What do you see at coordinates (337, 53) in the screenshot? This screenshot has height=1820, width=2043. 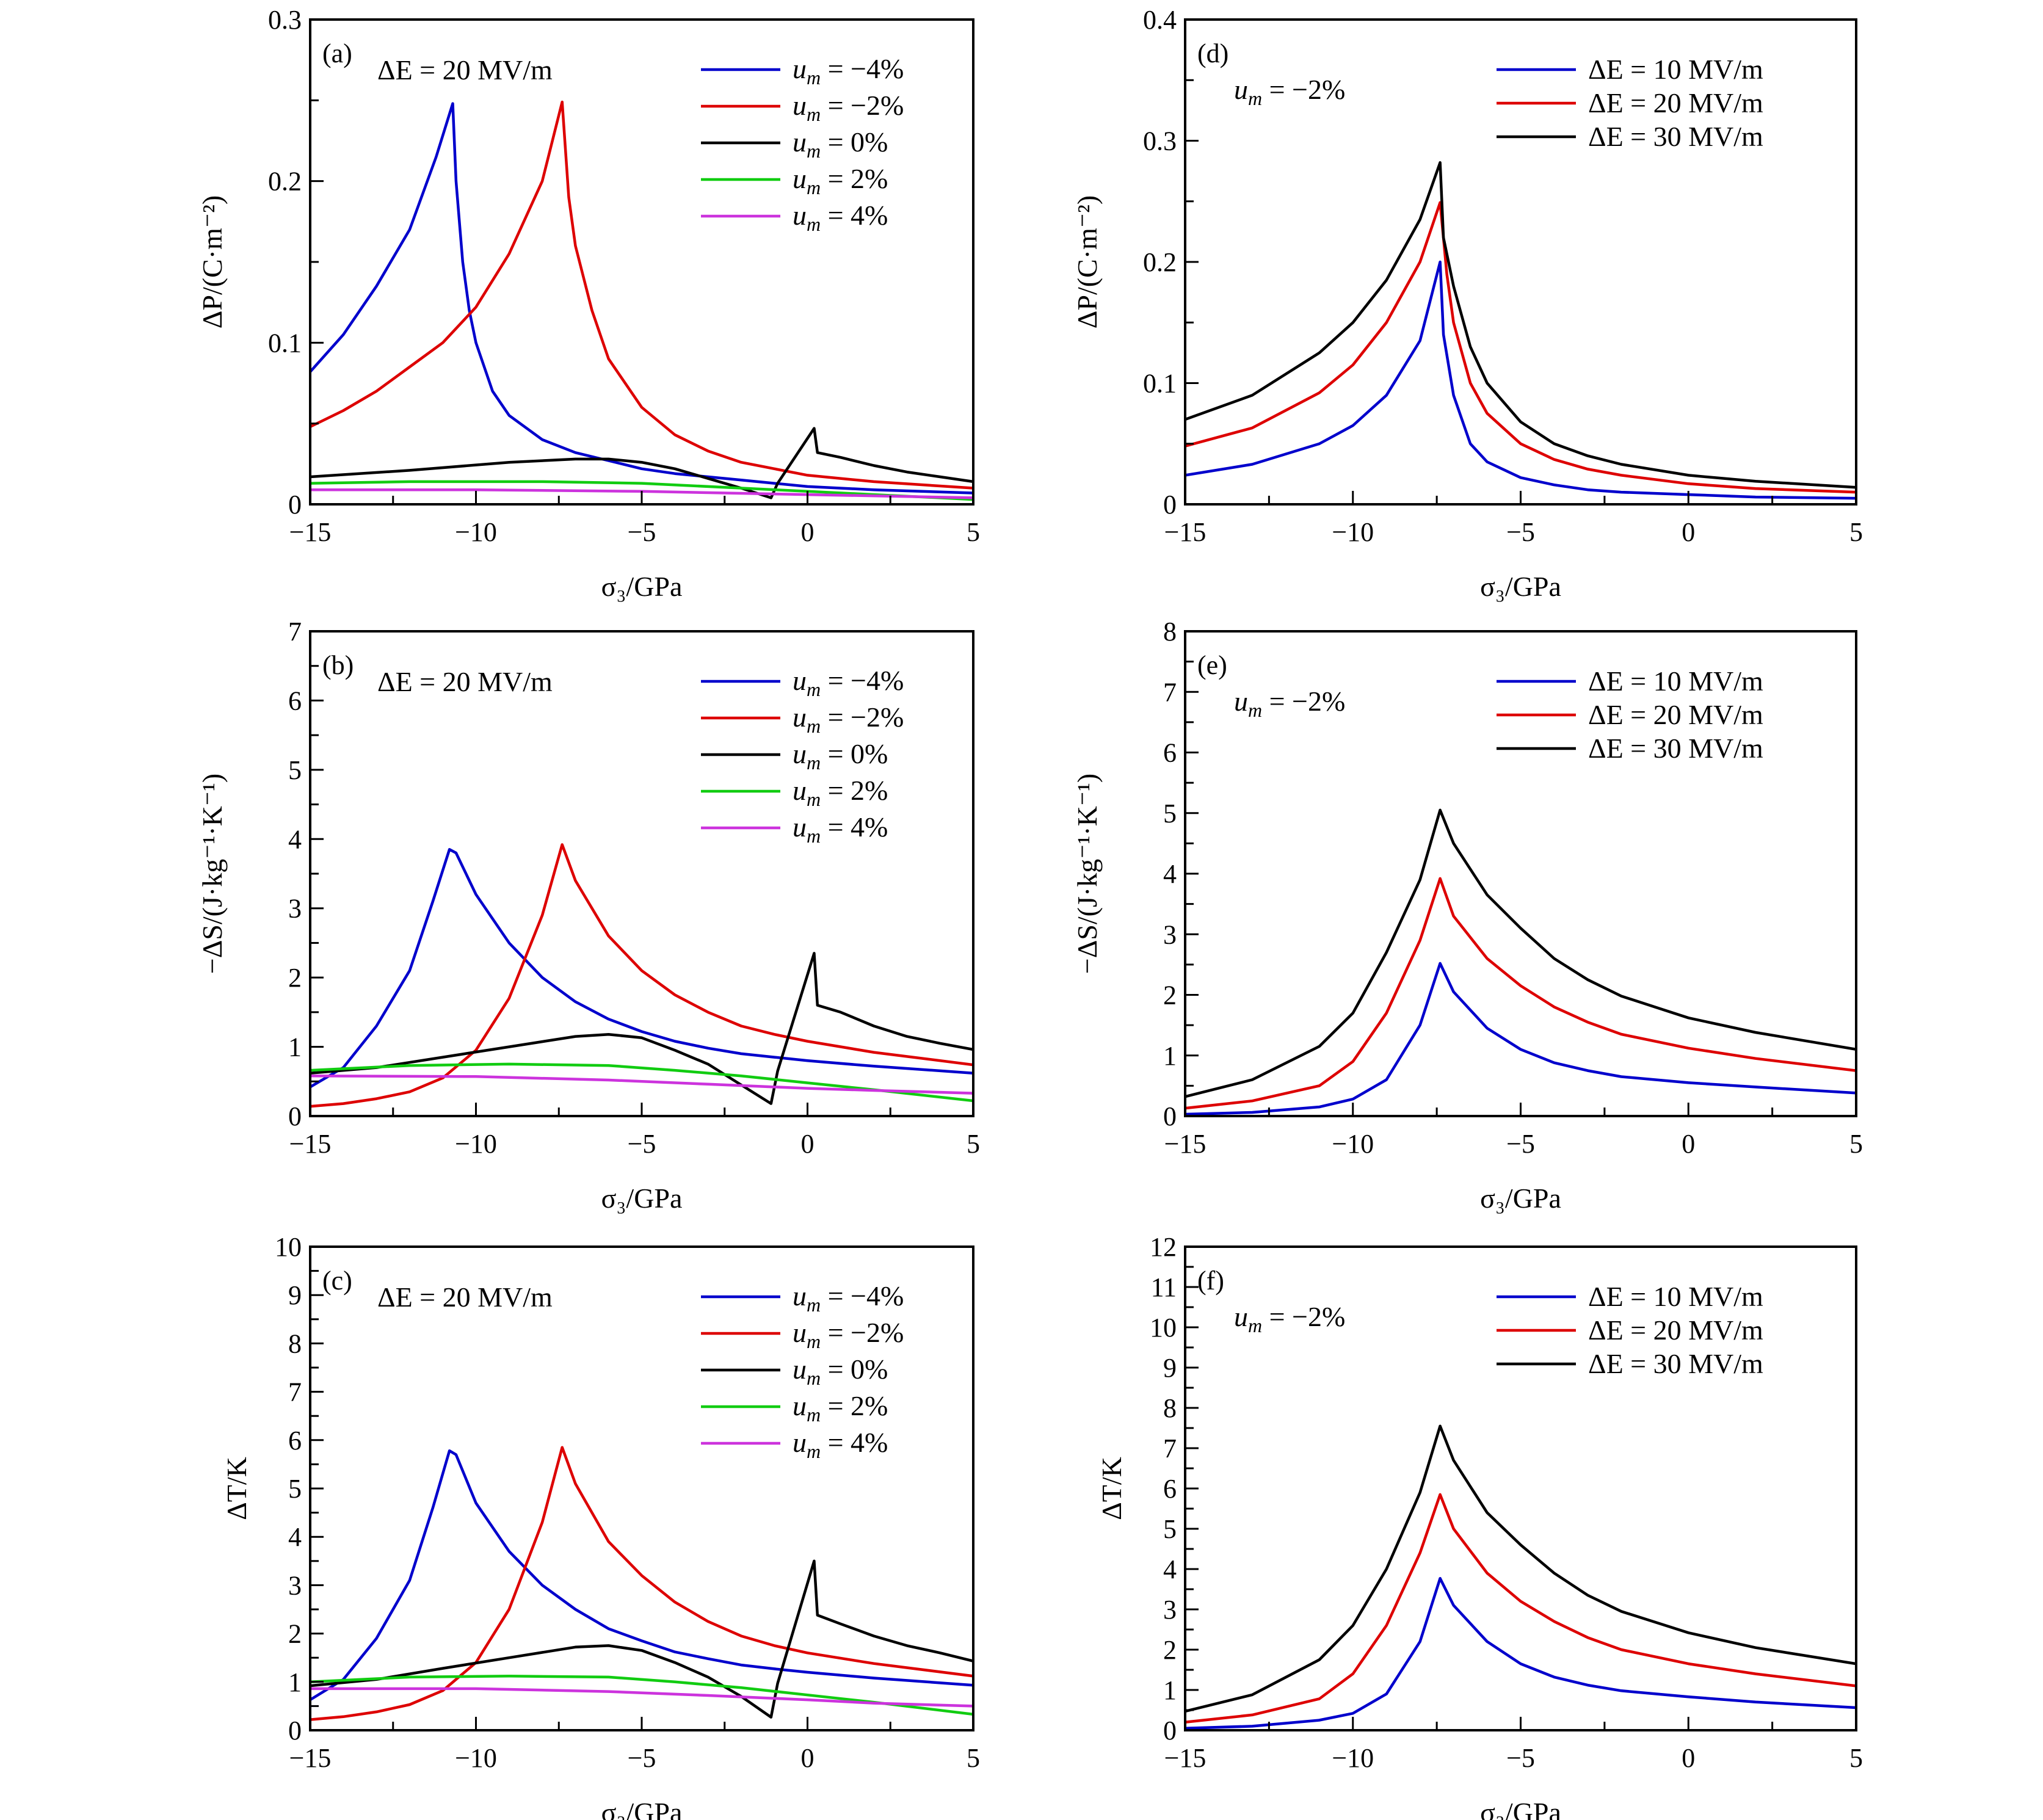 I see `panel-label: (a)` at bounding box center [337, 53].